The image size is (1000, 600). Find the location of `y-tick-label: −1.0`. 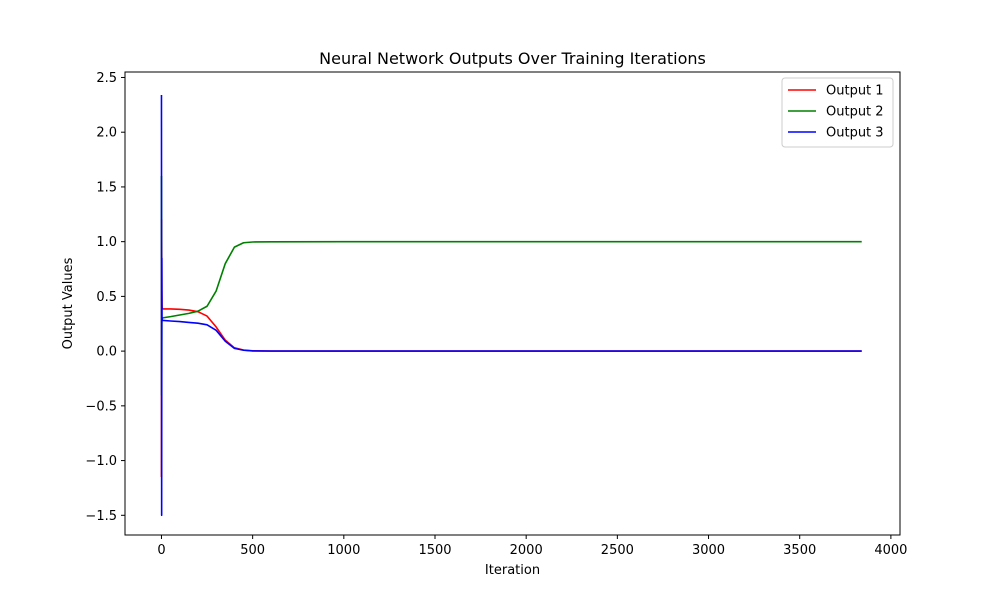

y-tick-label: −1.0 is located at coordinates (101, 461).